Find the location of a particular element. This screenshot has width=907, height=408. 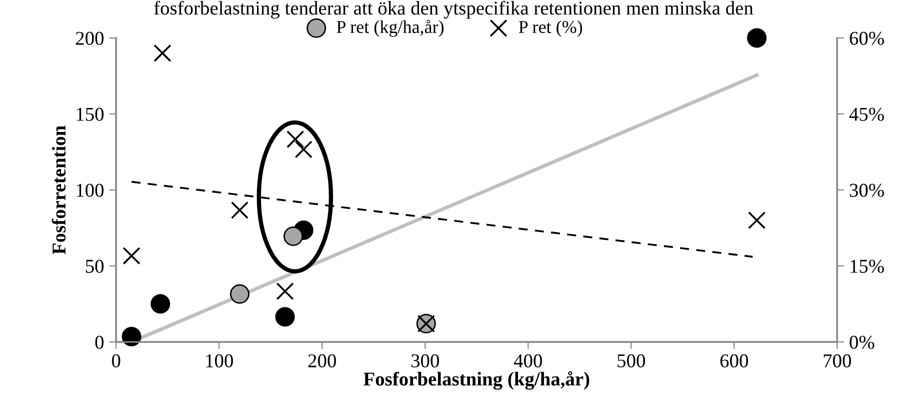

legend-label: P ret (%) is located at coordinates (550, 28).